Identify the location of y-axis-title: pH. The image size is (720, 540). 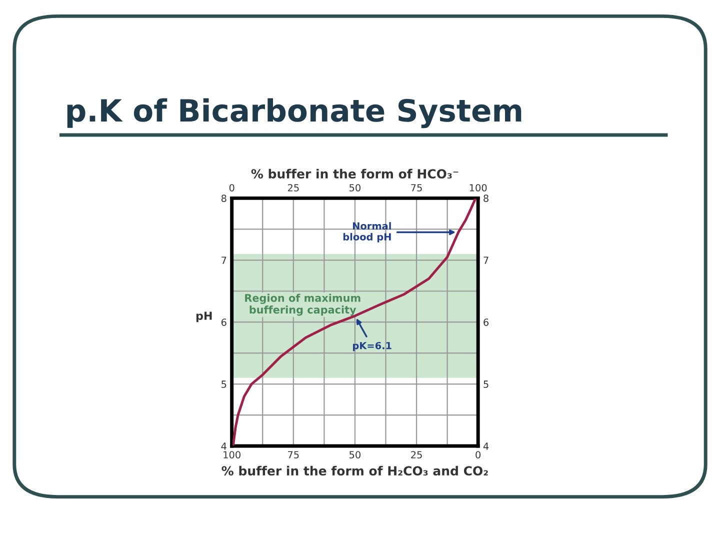
(204, 317).